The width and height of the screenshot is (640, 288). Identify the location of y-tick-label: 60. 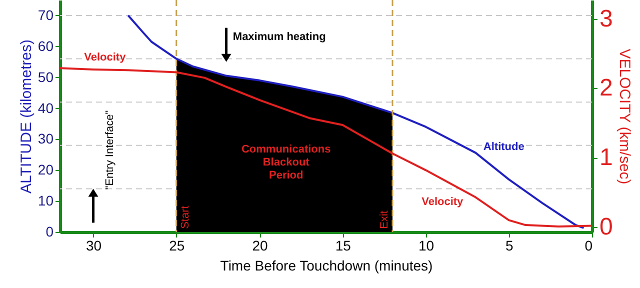
(46, 46).